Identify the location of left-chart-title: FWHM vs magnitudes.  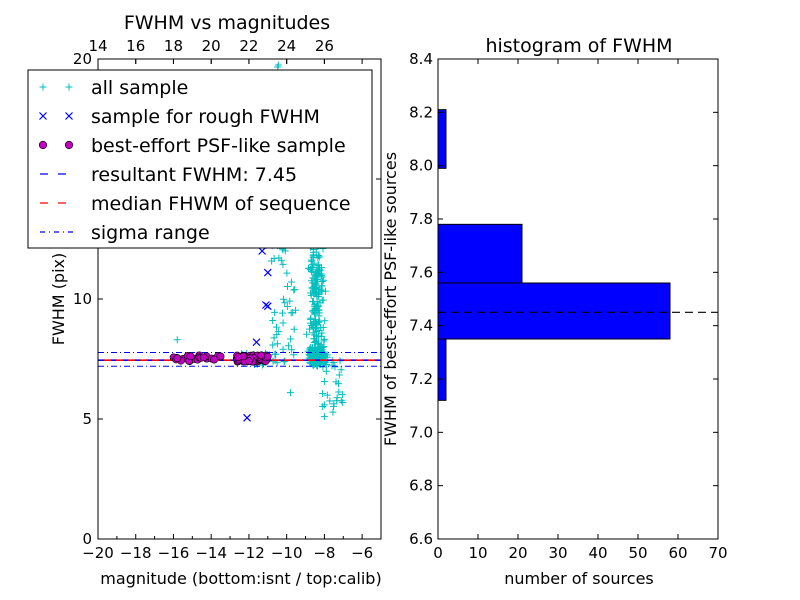
(227, 23).